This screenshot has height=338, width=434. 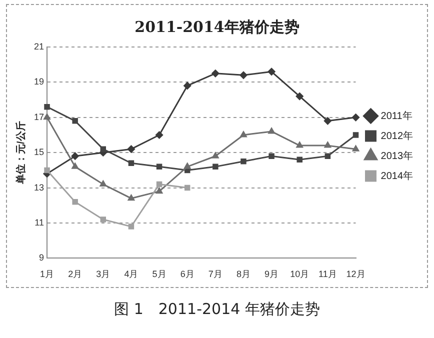 I want to click on y-tick-label: 9, so click(x=41, y=257).